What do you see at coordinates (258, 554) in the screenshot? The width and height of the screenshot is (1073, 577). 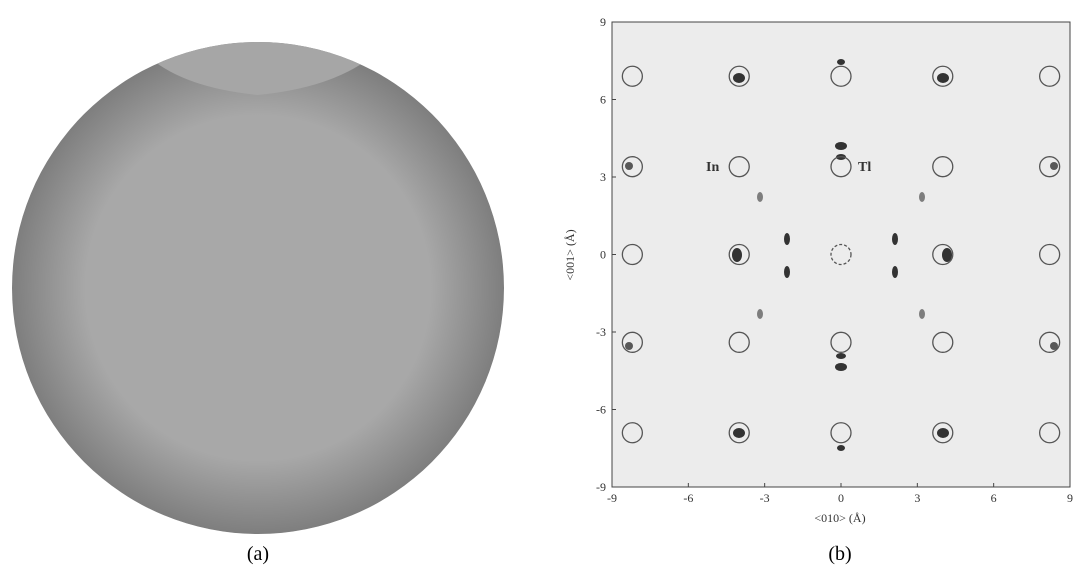 I see `panel-label: (a)` at bounding box center [258, 554].